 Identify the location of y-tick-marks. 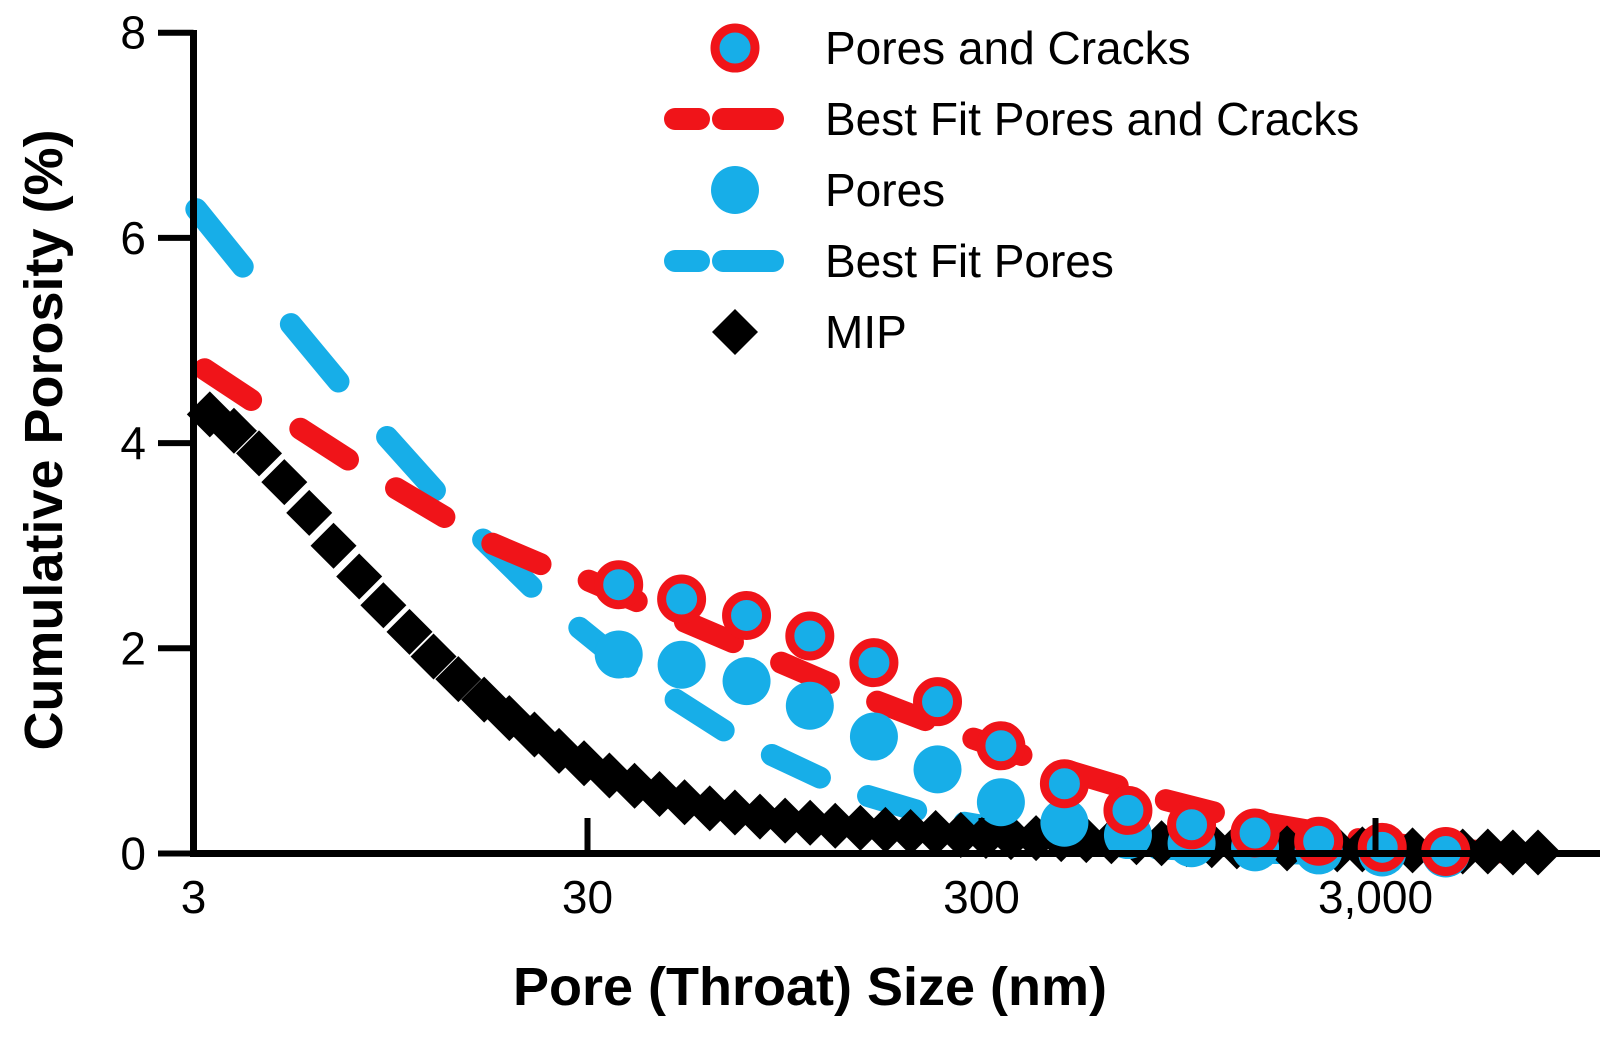
(176, 443).